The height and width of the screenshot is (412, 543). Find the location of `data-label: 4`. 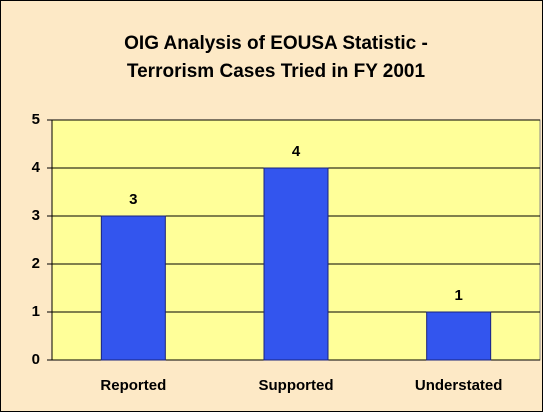

data-label: 4 is located at coordinates (296, 151).